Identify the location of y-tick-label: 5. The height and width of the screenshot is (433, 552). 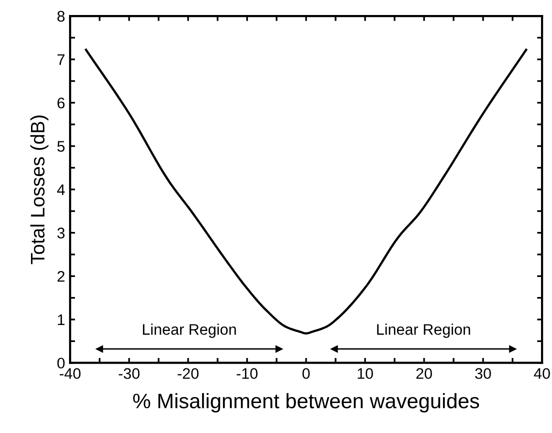
(61, 146).